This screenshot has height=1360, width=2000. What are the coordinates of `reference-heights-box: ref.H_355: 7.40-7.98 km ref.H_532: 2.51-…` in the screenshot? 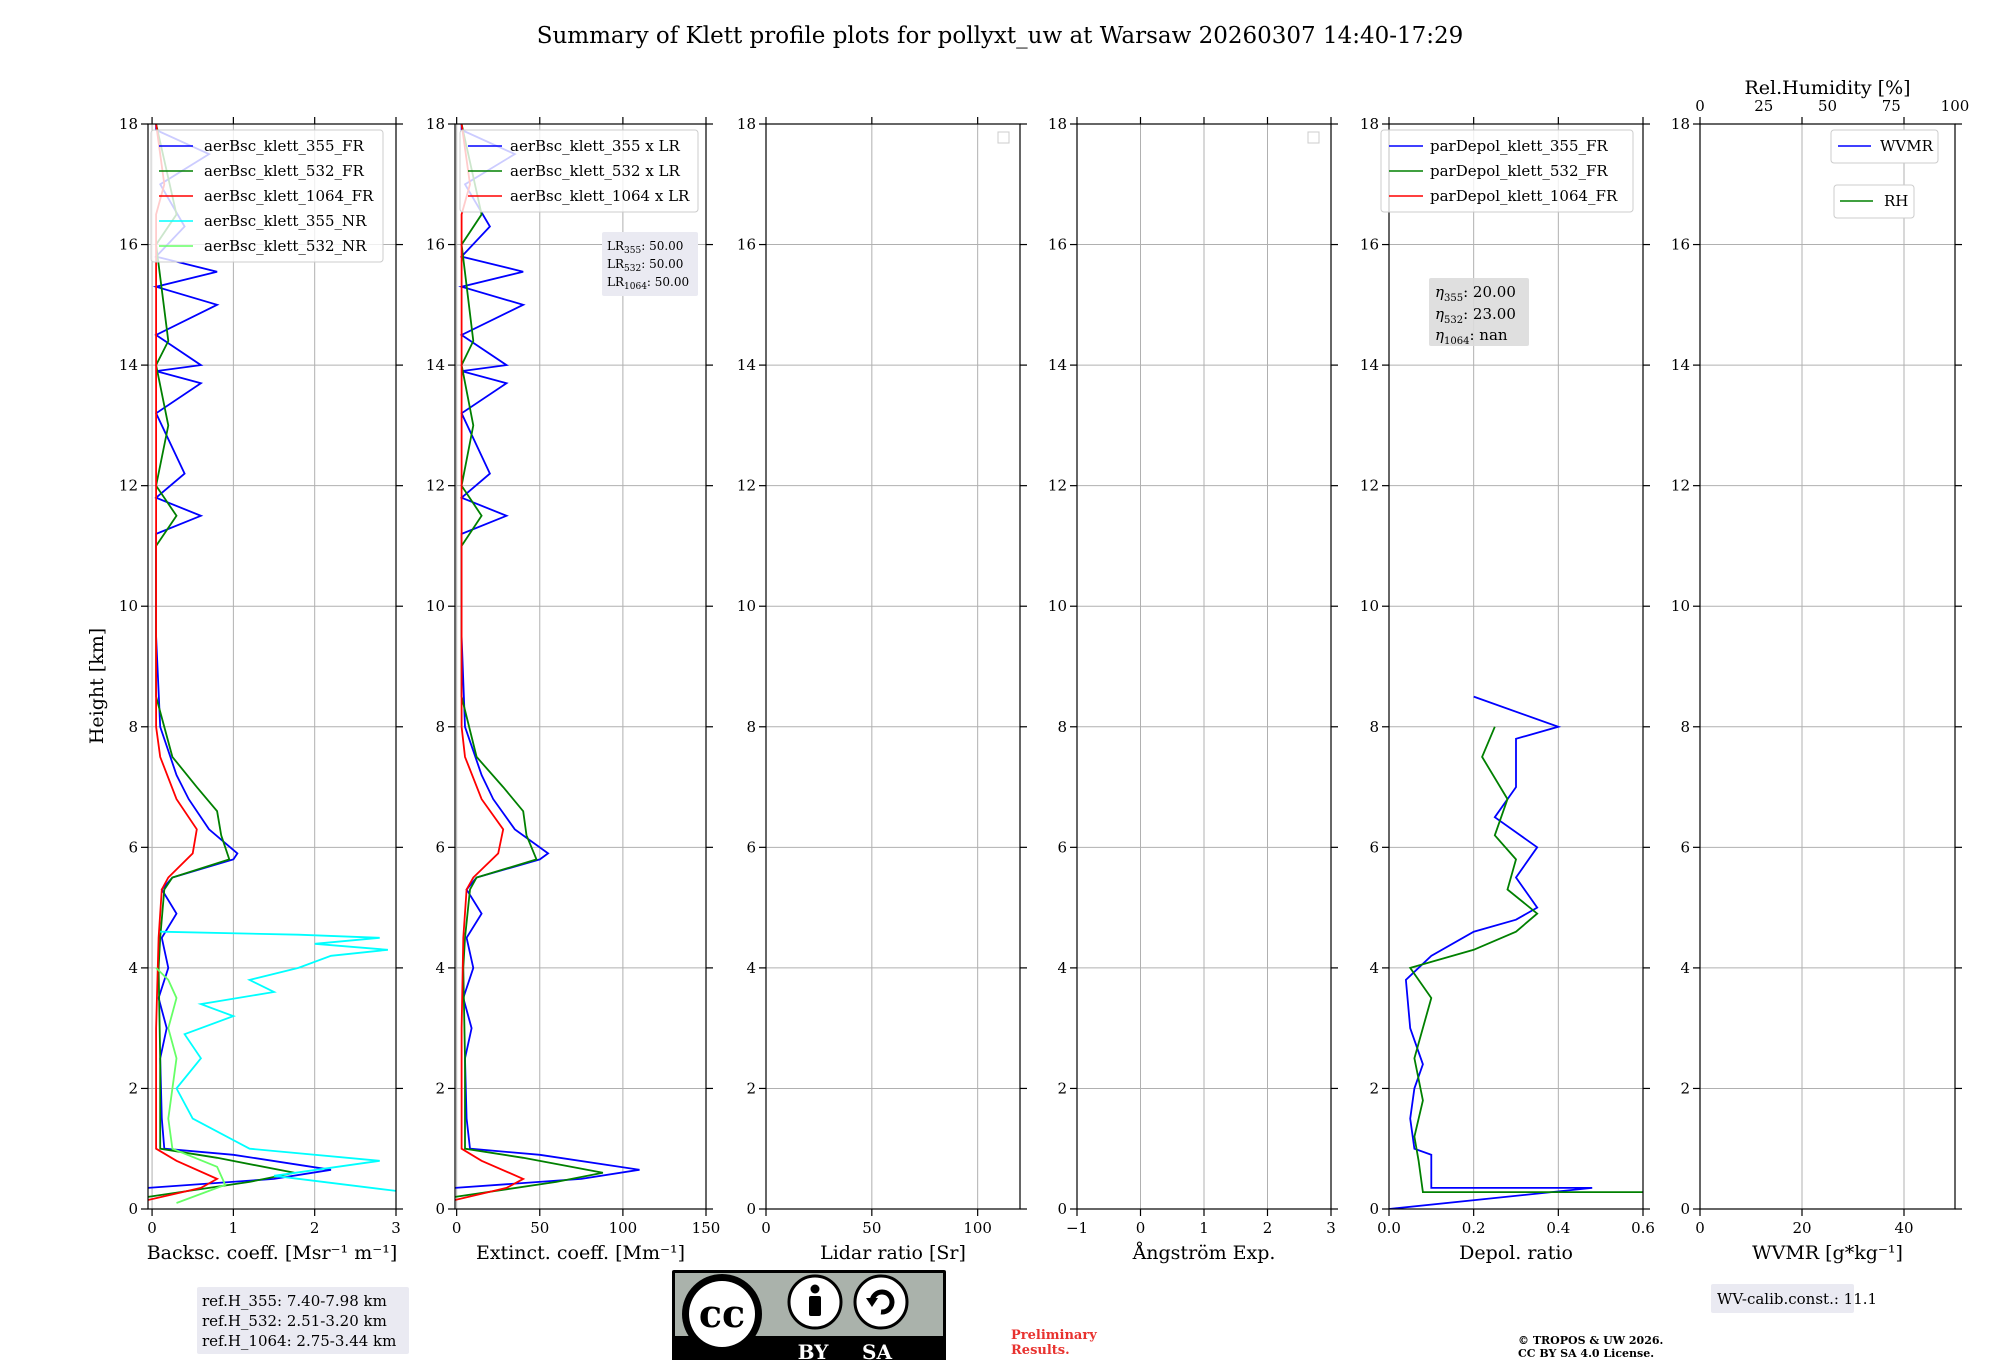 It's located at (303, 1320).